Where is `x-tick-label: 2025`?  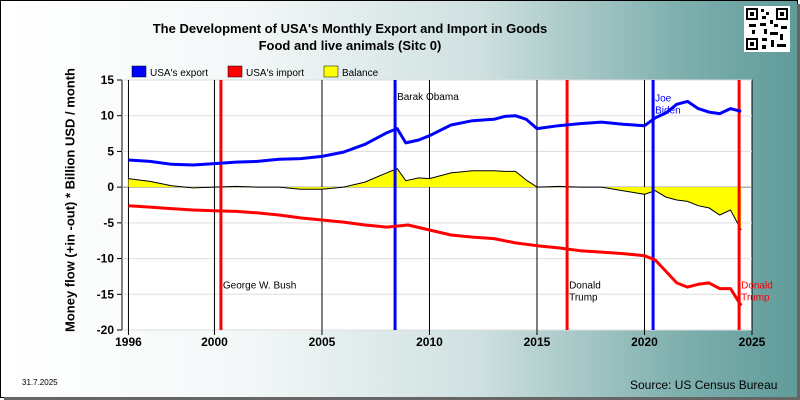
x-tick-label: 2025 is located at coordinates (752, 342).